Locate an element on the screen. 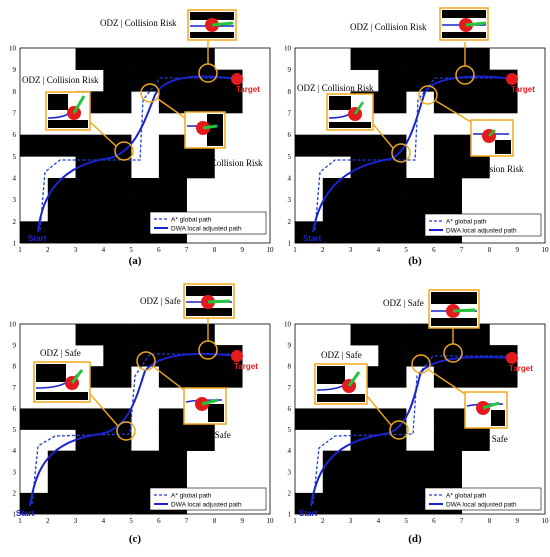 The image size is (550, 557). x-tick-label: 10 is located at coordinates (271, 250).